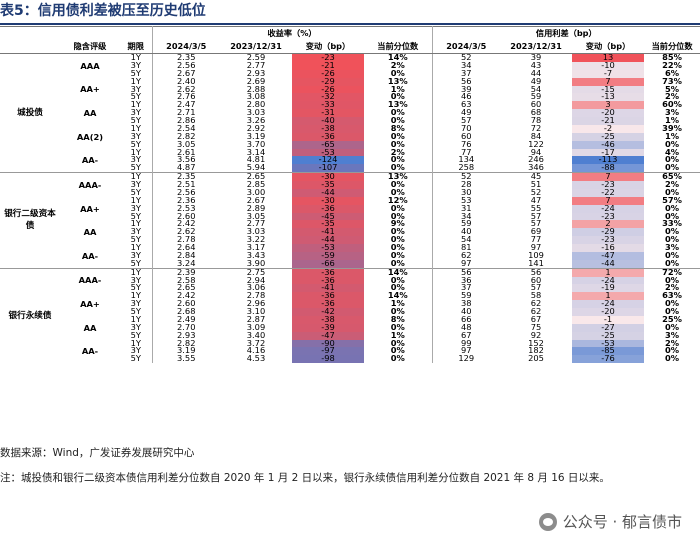 The height and width of the screenshot is (546, 700). What do you see at coordinates (256, 121) in the screenshot?
I see `yield-prev: 3.26` at bounding box center [256, 121].